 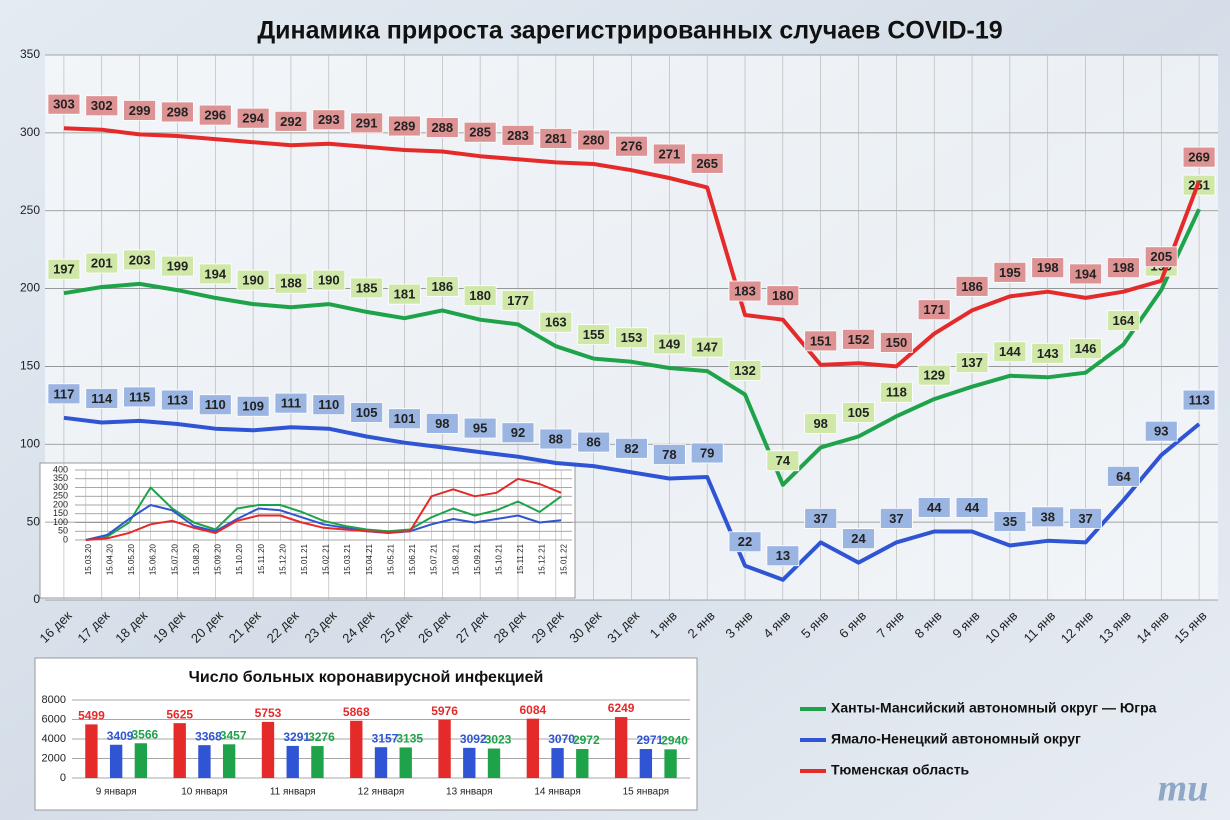 I want to click on value-label: 197, so click(x=64, y=269).